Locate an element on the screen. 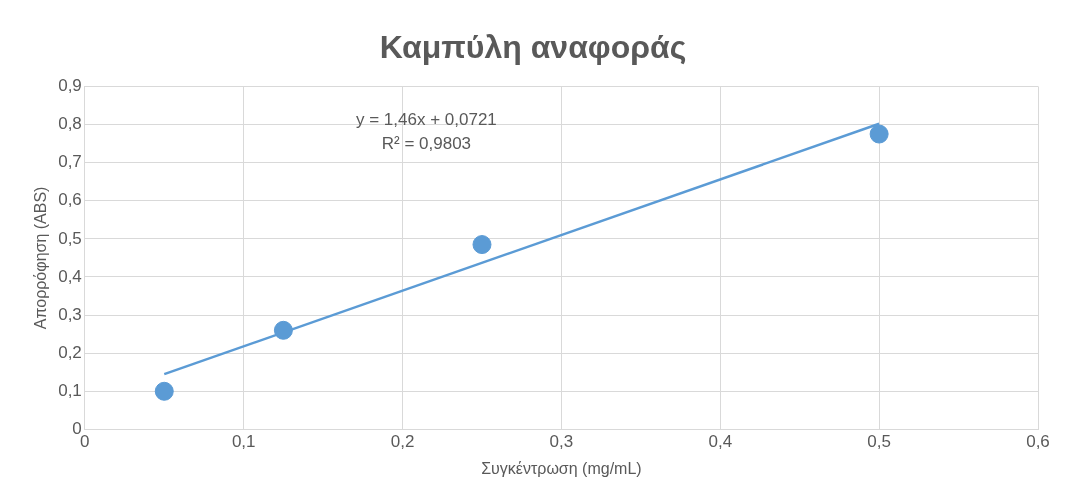  x-tick-label: 0,2 is located at coordinates (402, 442).